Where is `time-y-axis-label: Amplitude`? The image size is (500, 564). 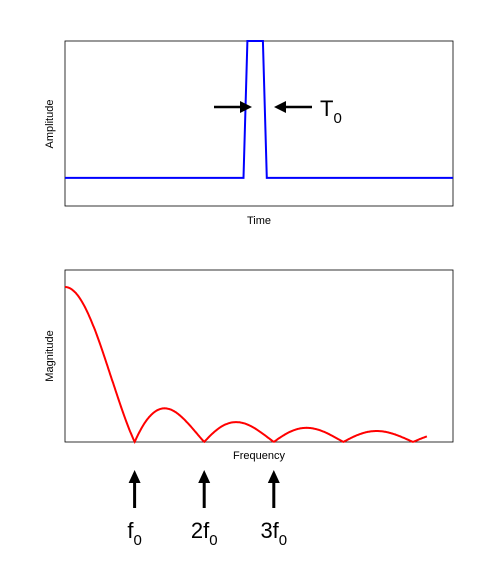
time-y-axis-label: Amplitude is located at coordinates (50, 124).